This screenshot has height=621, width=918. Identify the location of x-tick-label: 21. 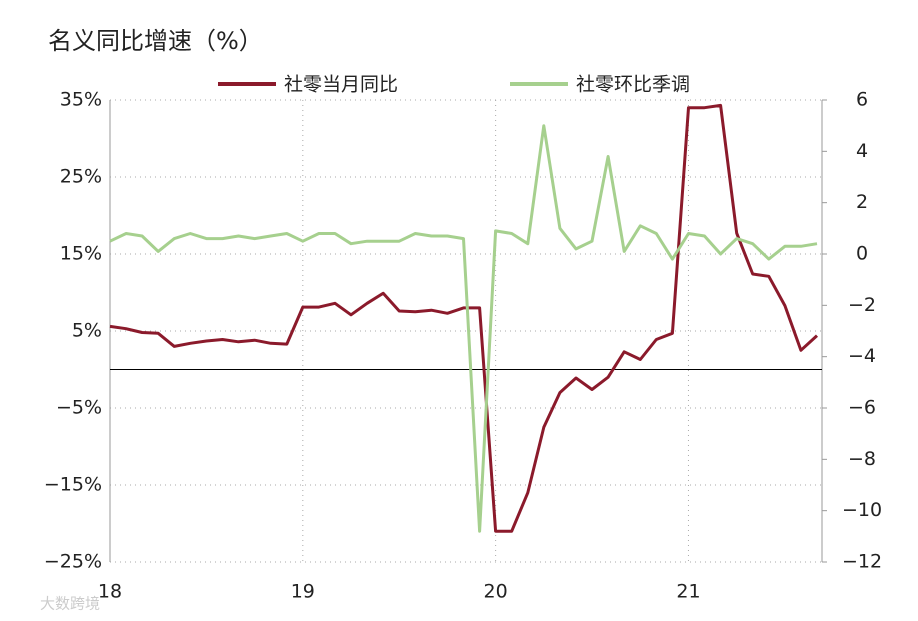
(688, 592).